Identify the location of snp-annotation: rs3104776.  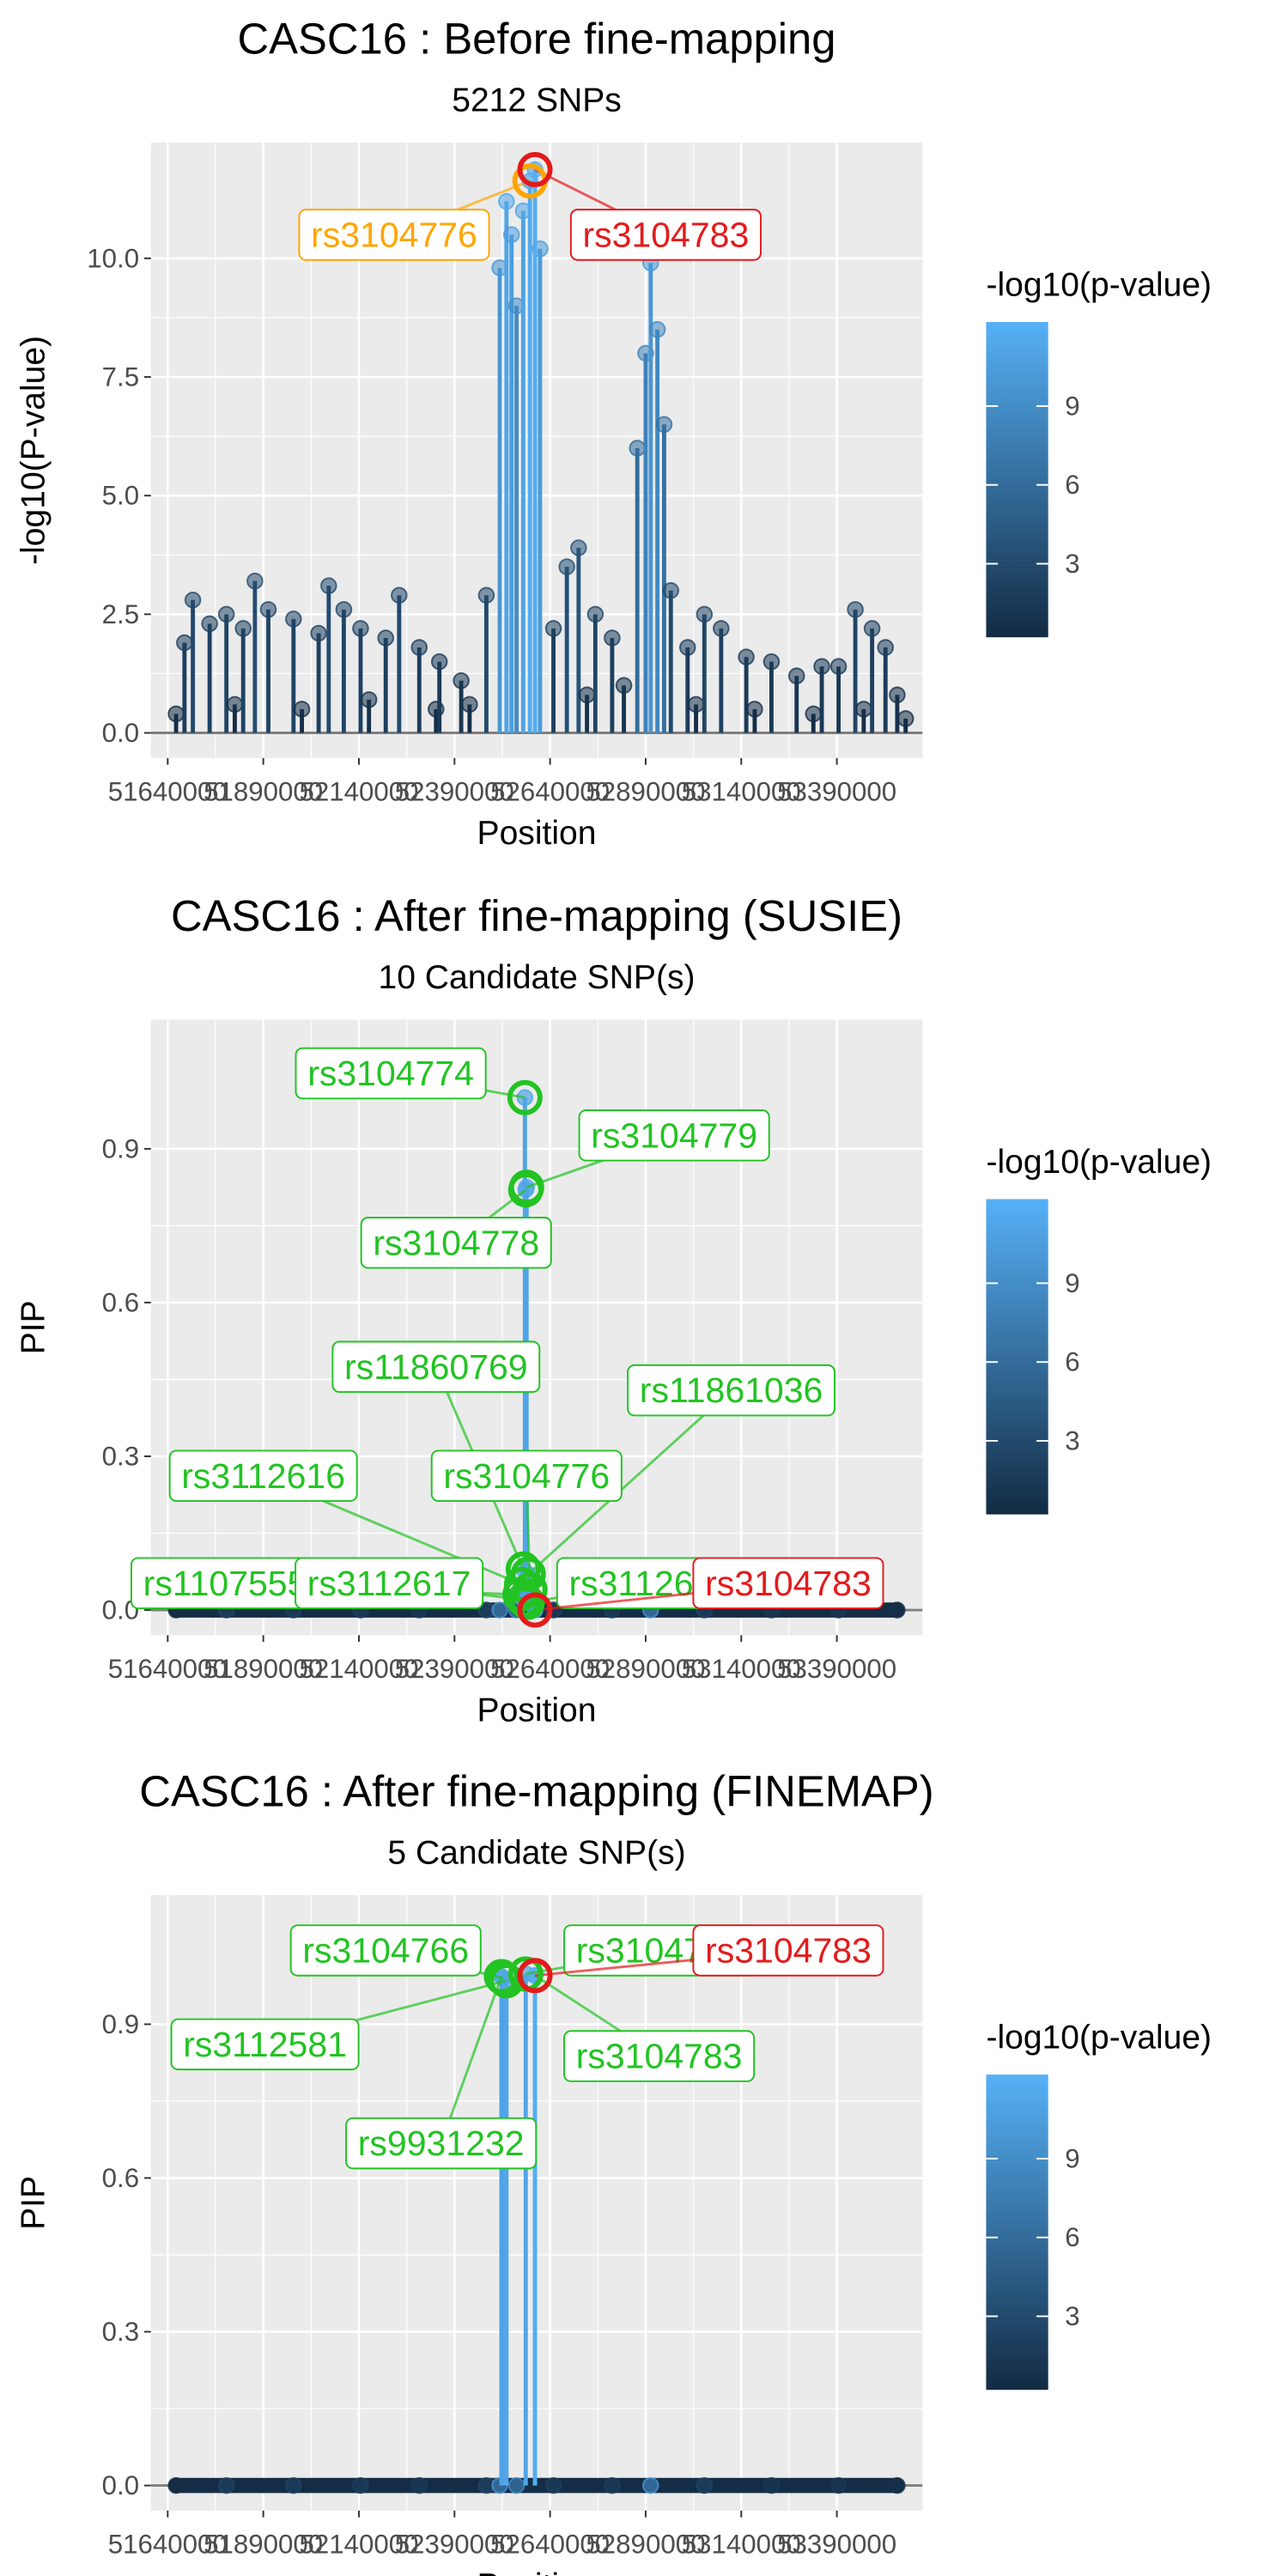
(526, 1519).